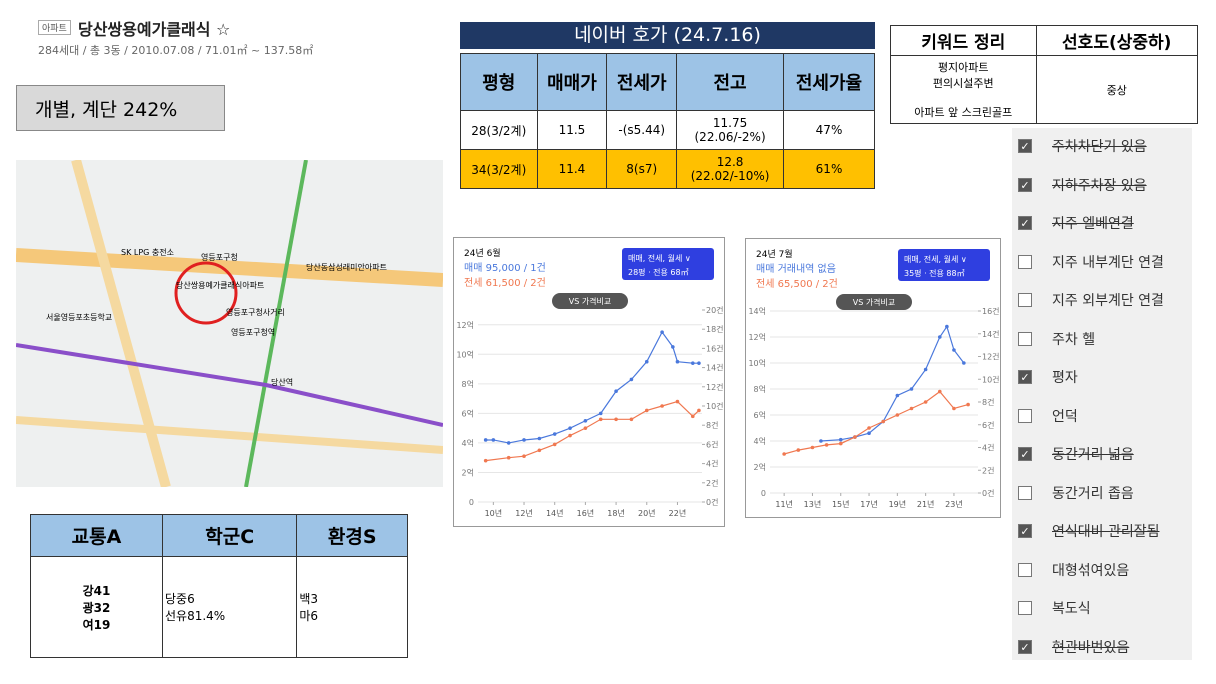  I want to click on check-label: 동간거리 좁음, so click(1093, 493).